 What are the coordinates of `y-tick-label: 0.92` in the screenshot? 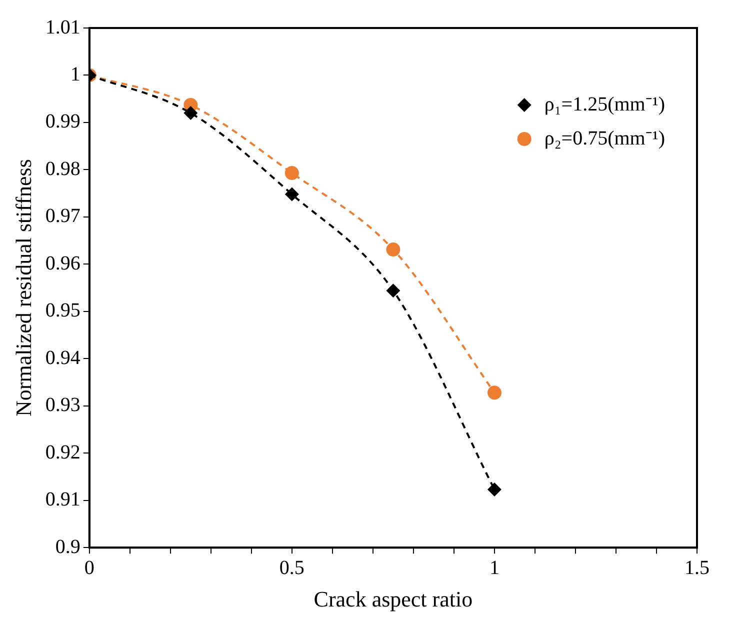 It's located at (62, 452).